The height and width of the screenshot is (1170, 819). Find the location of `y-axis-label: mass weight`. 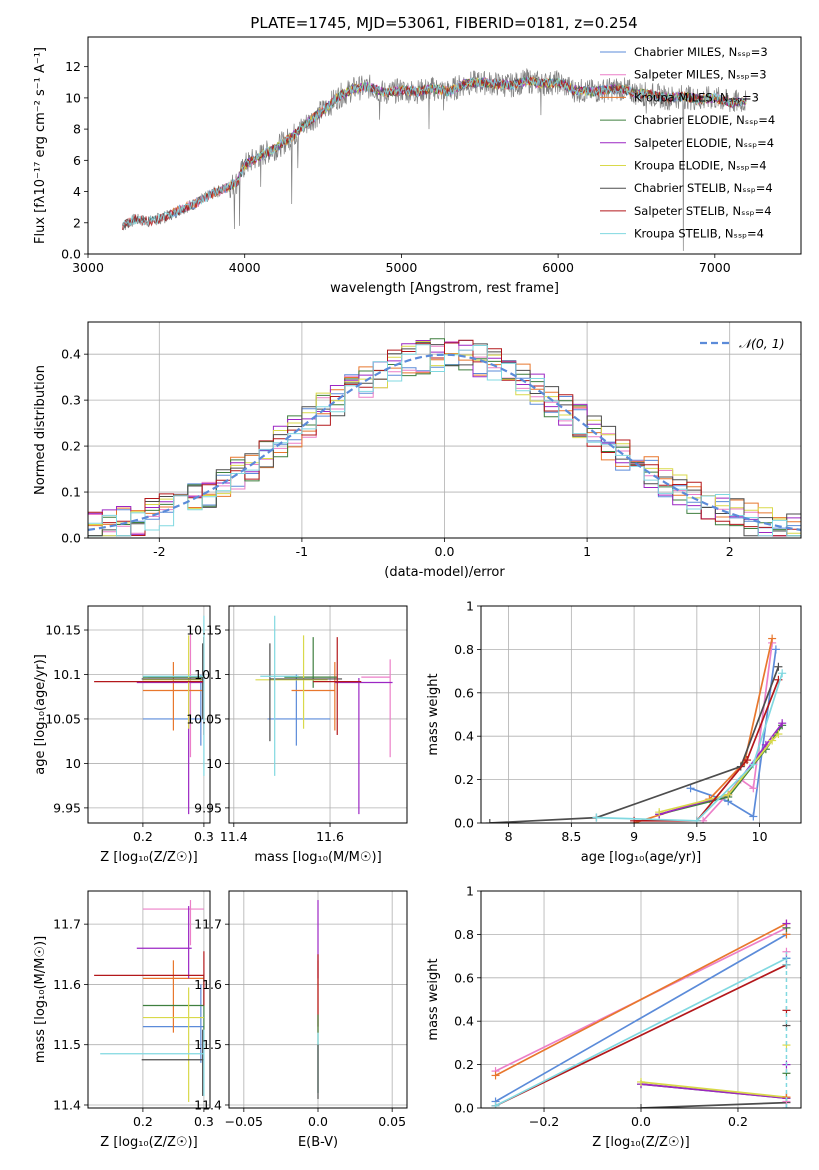

y-axis-label: mass weight is located at coordinates (433, 999).